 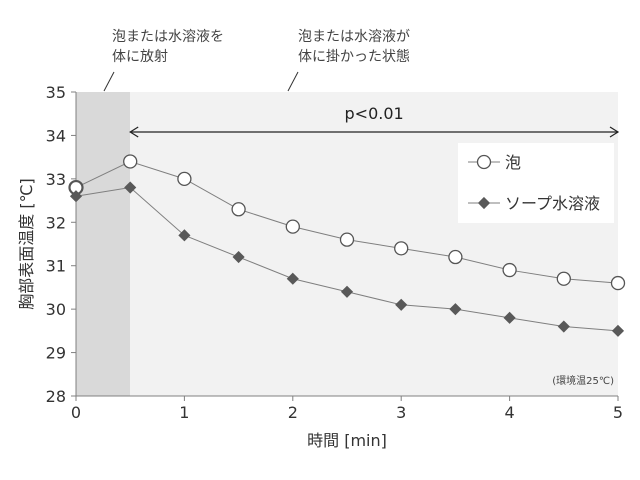 What do you see at coordinates (614, 132) in the screenshot?
I see `significance-arrow-right-head` at bounding box center [614, 132].